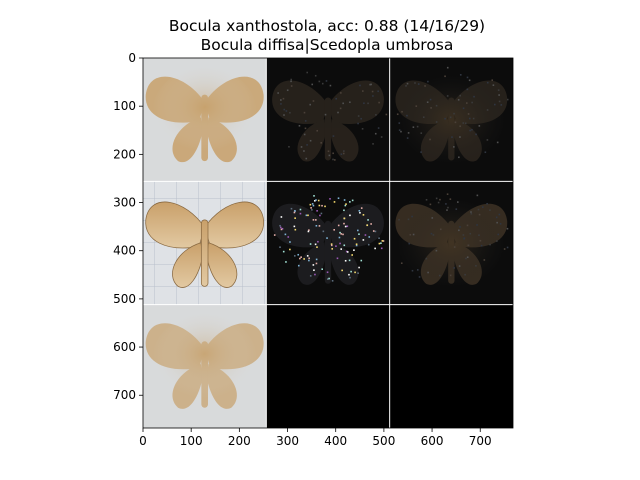  I want to click on image-panel-r1-c1, so click(328, 243).